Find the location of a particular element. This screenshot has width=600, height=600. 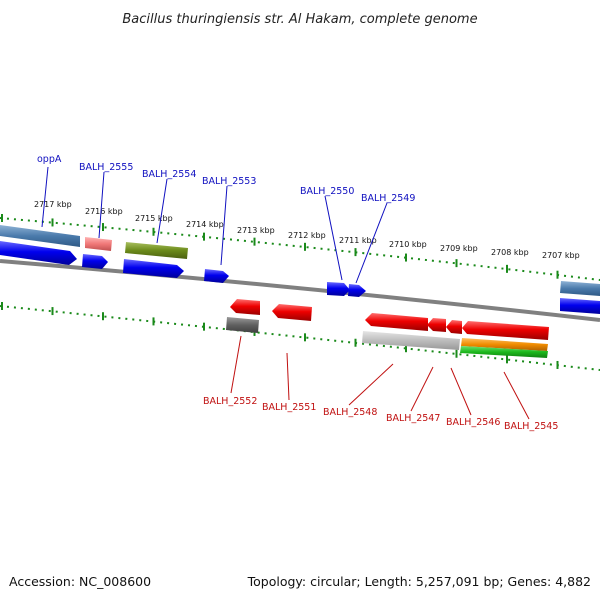

cds-forward-oppA is located at coordinates (38, 253).